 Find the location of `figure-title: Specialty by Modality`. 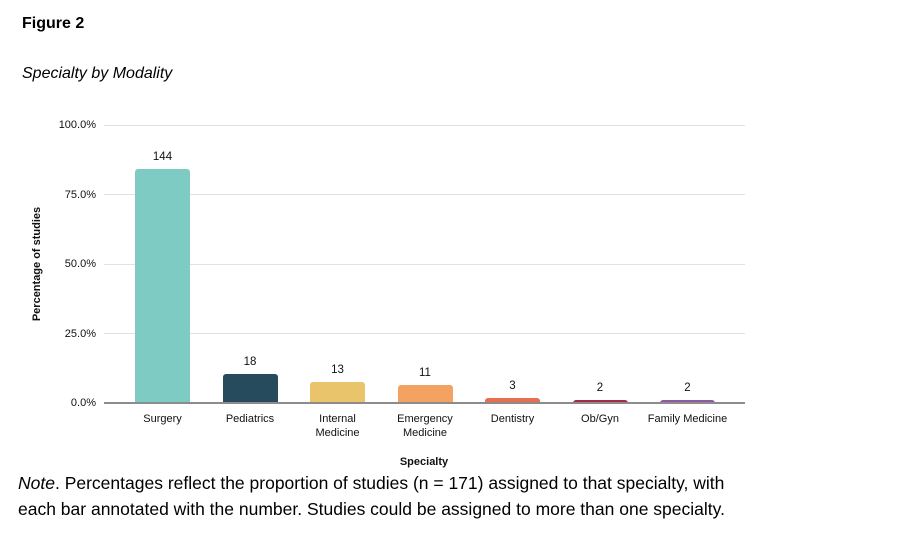

figure-title: Specialty by Modality is located at coordinates (97, 73).